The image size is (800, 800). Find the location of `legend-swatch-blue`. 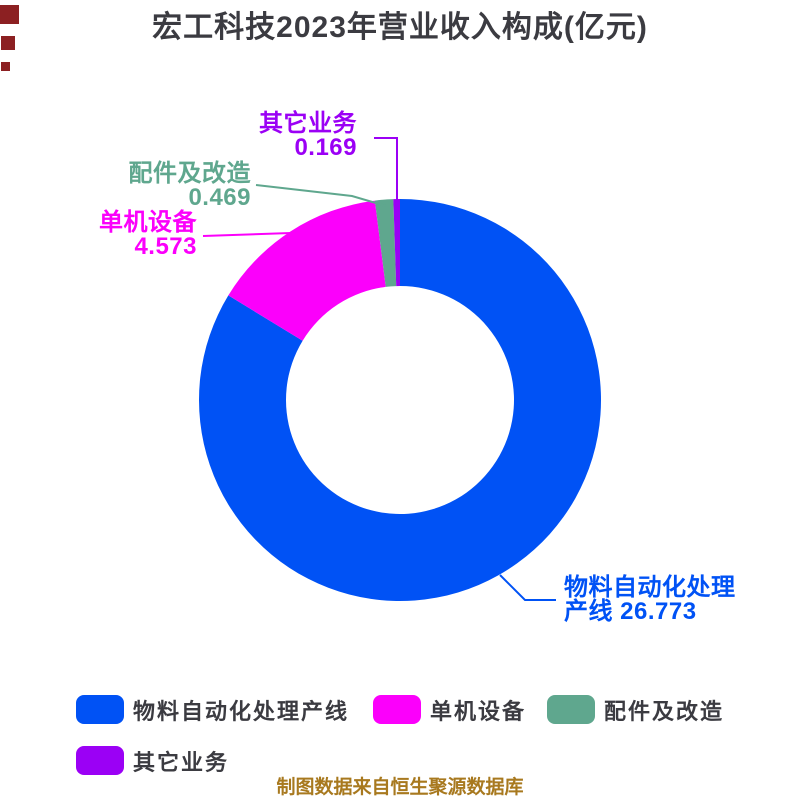

legend-swatch-blue is located at coordinates (100, 709).